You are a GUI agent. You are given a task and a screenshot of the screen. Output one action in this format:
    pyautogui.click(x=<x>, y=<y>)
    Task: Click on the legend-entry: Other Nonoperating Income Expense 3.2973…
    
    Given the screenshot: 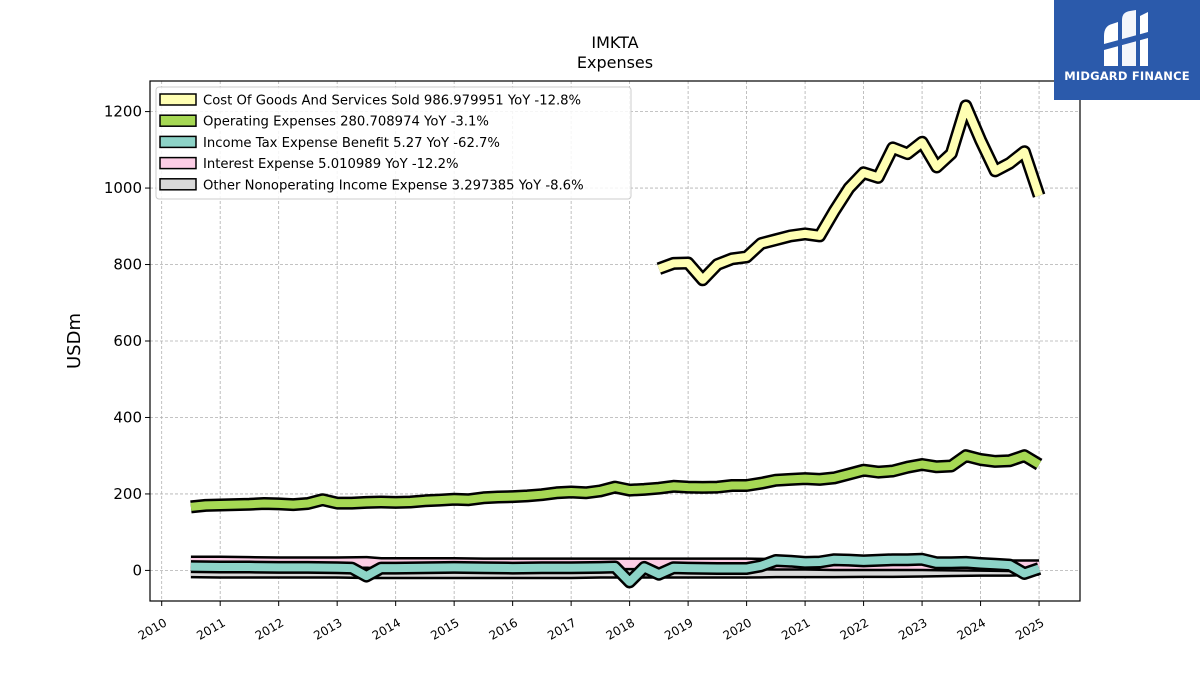 What is the action you would take?
    pyautogui.click(x=393, y=185)
    